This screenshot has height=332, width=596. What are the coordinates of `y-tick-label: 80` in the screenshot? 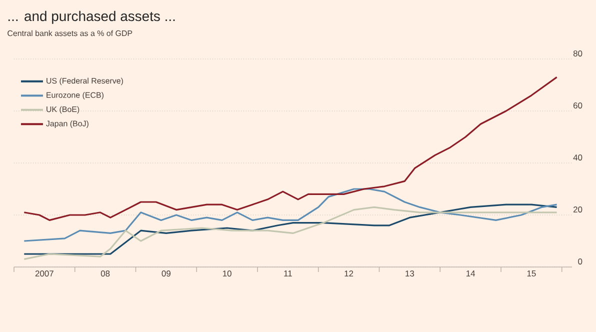 It's located at (577, 53).